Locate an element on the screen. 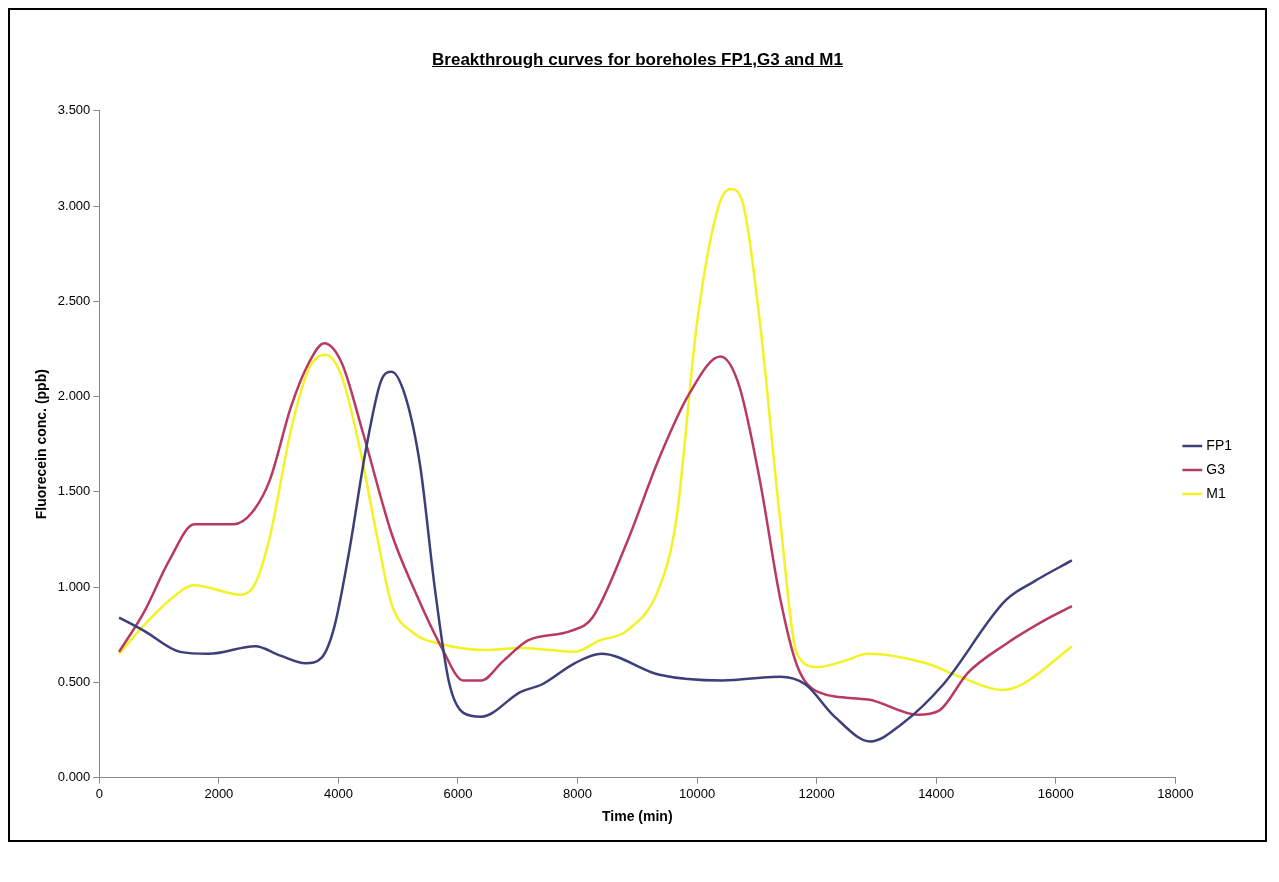  y-tick-label: 2.000 is located at coordinates (74, 396).